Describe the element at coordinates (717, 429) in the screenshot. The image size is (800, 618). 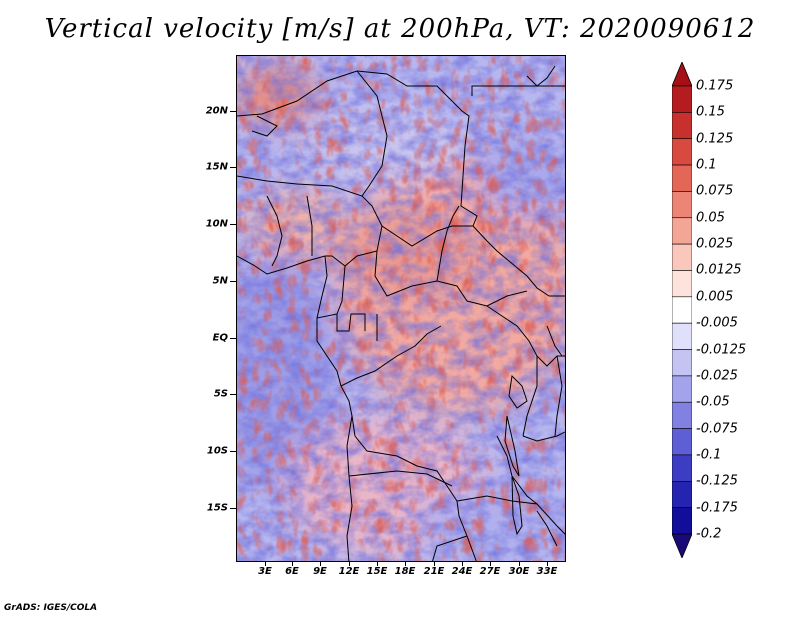
I see `colorbar-label: -0.075` at that location.